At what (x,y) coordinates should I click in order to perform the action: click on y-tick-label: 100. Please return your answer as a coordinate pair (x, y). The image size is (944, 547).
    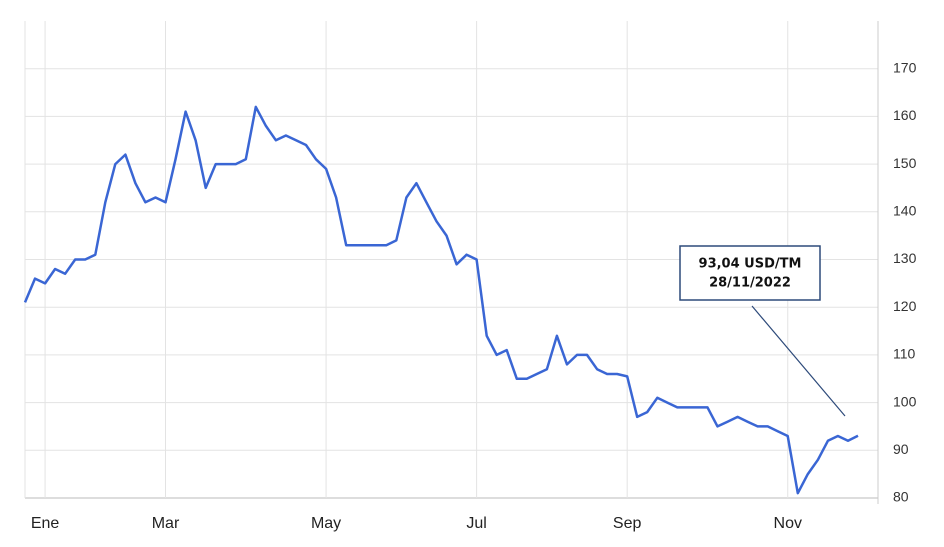
    Looking at the image, I should click on (905, 401).